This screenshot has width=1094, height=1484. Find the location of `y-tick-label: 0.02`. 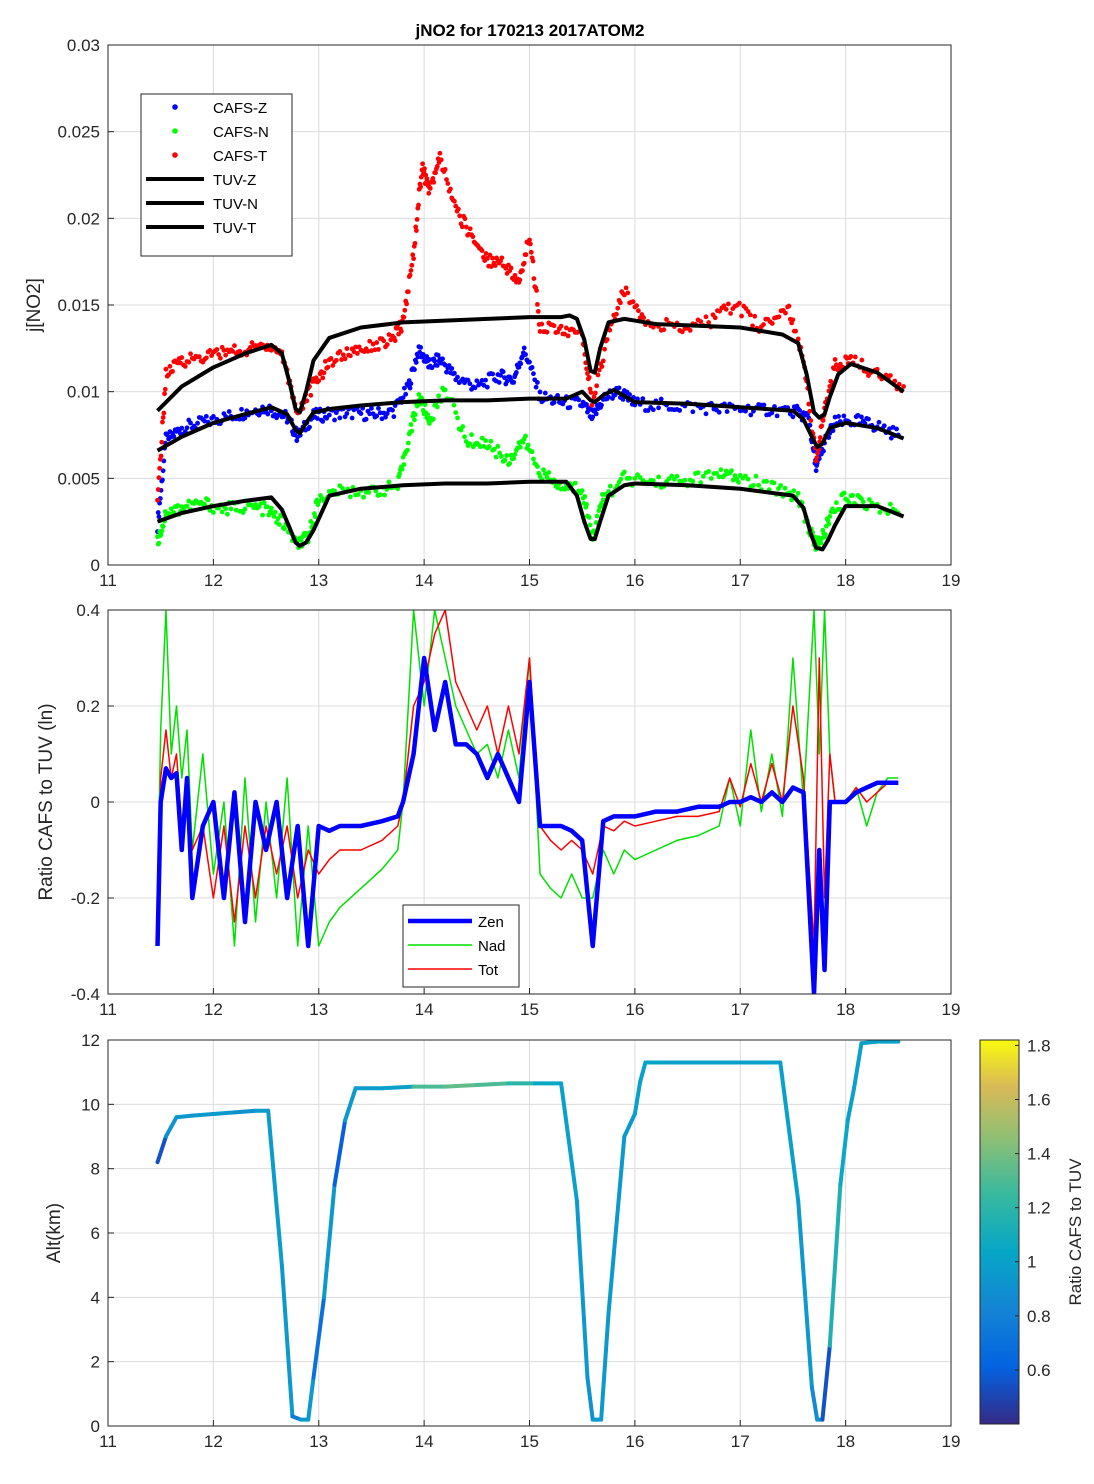

y-tick-label: 0.02 is located at coordinates (83, 218).